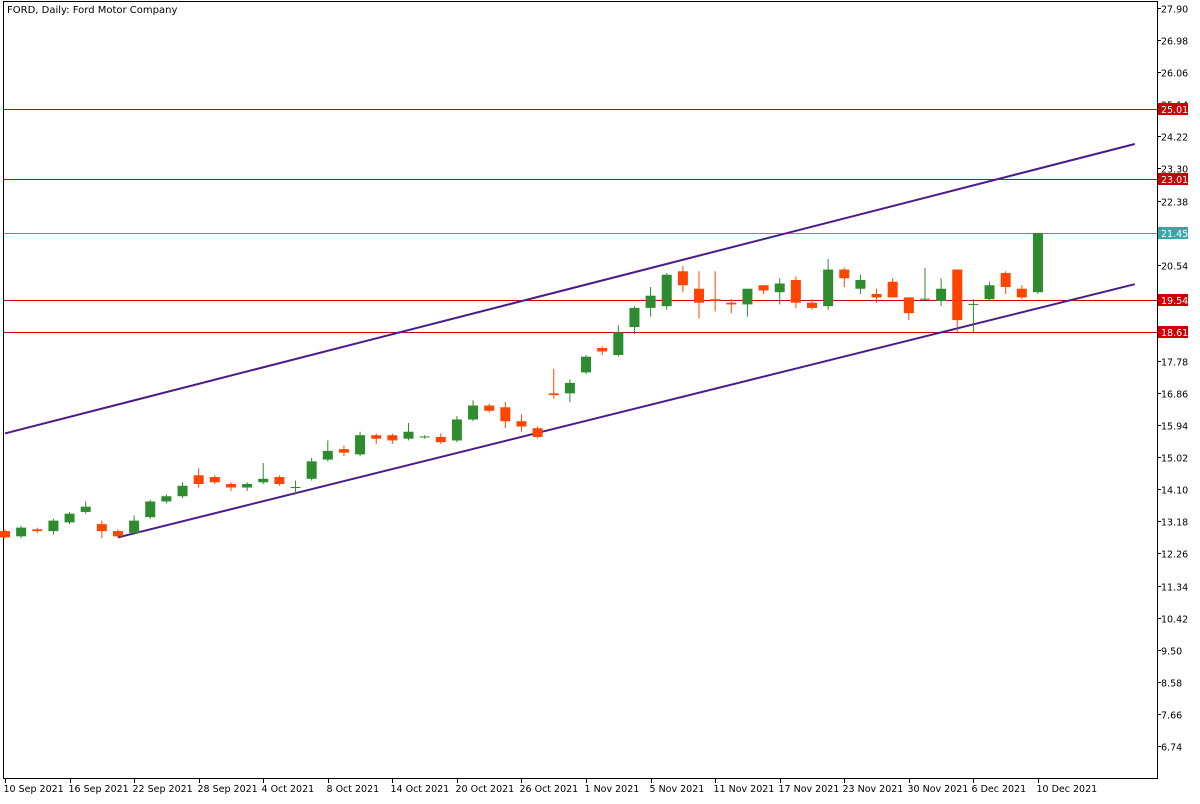 The image size is (1200, 804). Describe the element at coordinates (744, 789) in the screenshot. I see `x-tick-label: 11 Nov 2021` at that location.